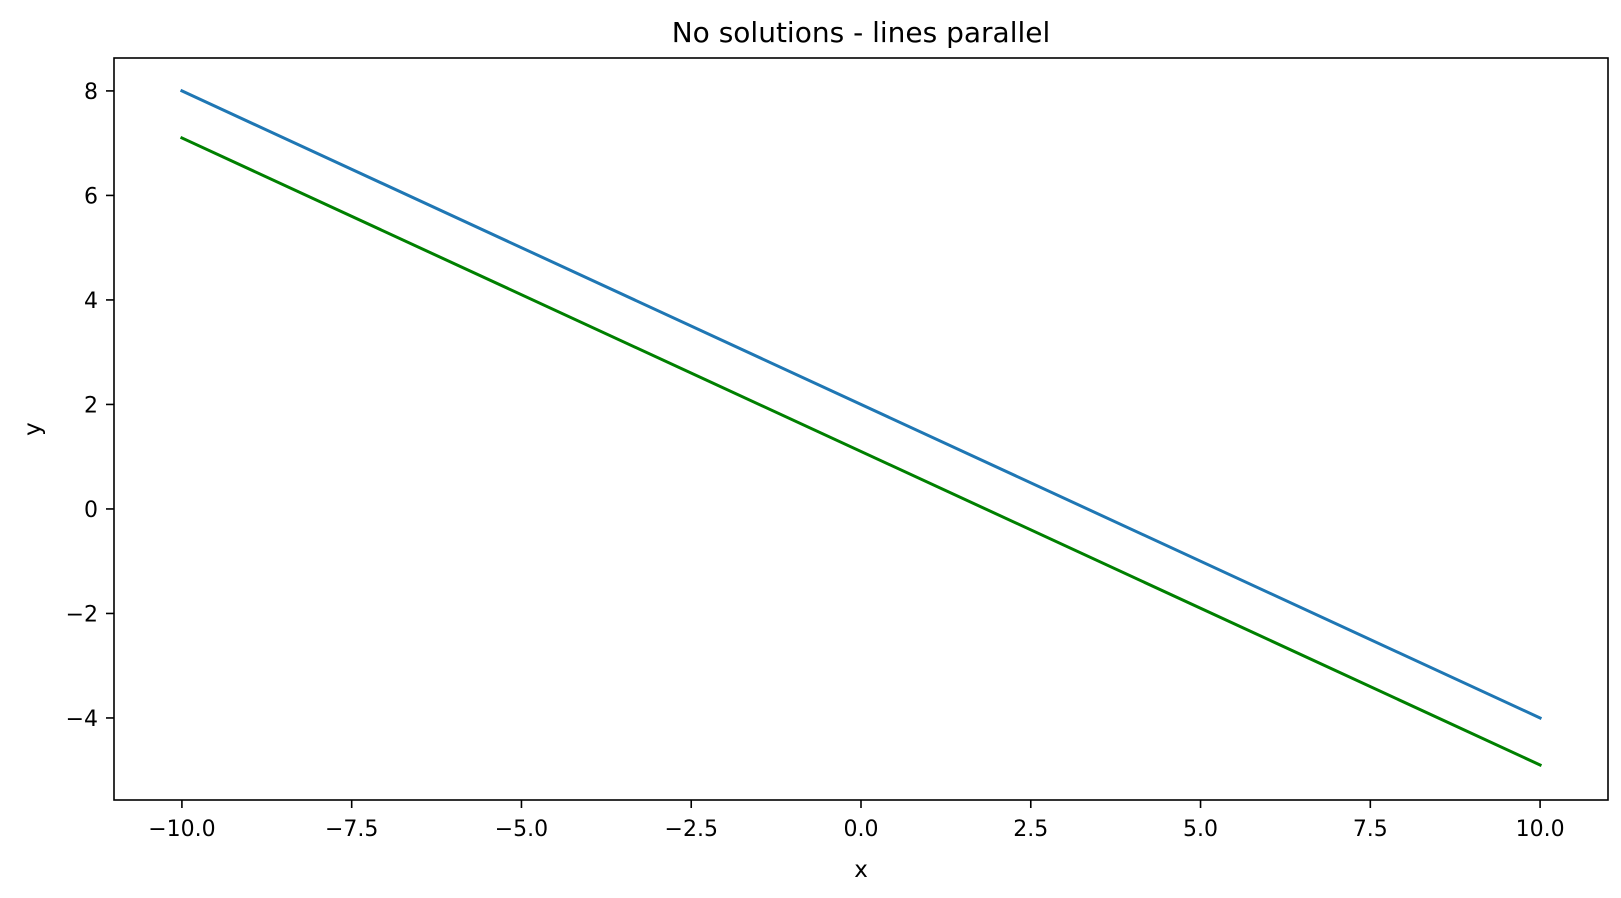  What do you see at coordinates (181, 829) in the screenshot?
I see `x-tick-label: −10.0` at bounding box center [181, 829].